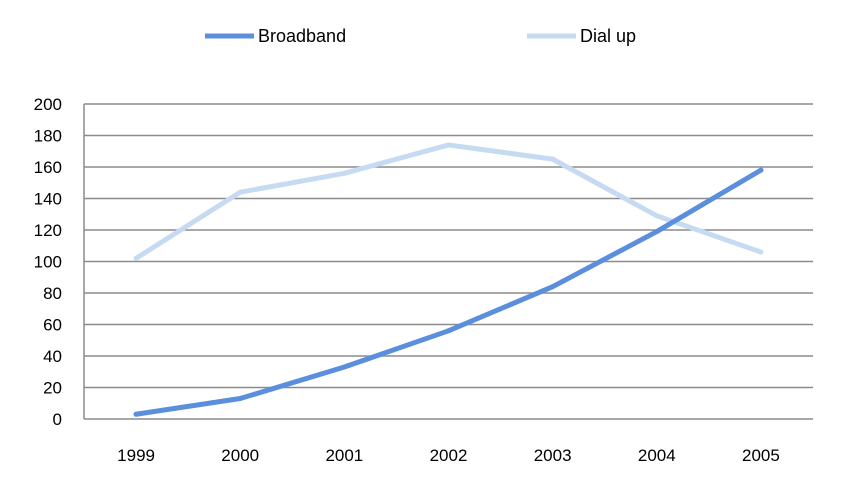  What do you see at coordinates (302, 36) in the screenshot?
I see `legend-label-broadband: Broadband` at bounding box center [302, 36].